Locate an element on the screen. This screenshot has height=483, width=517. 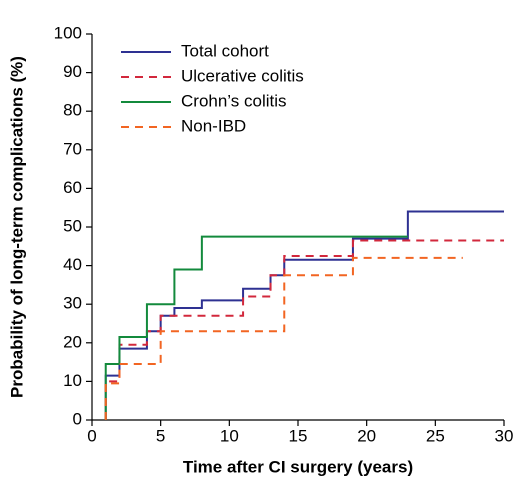
x-axis-title: Time after CI surgery (years) is located at coordinates (298, 466).